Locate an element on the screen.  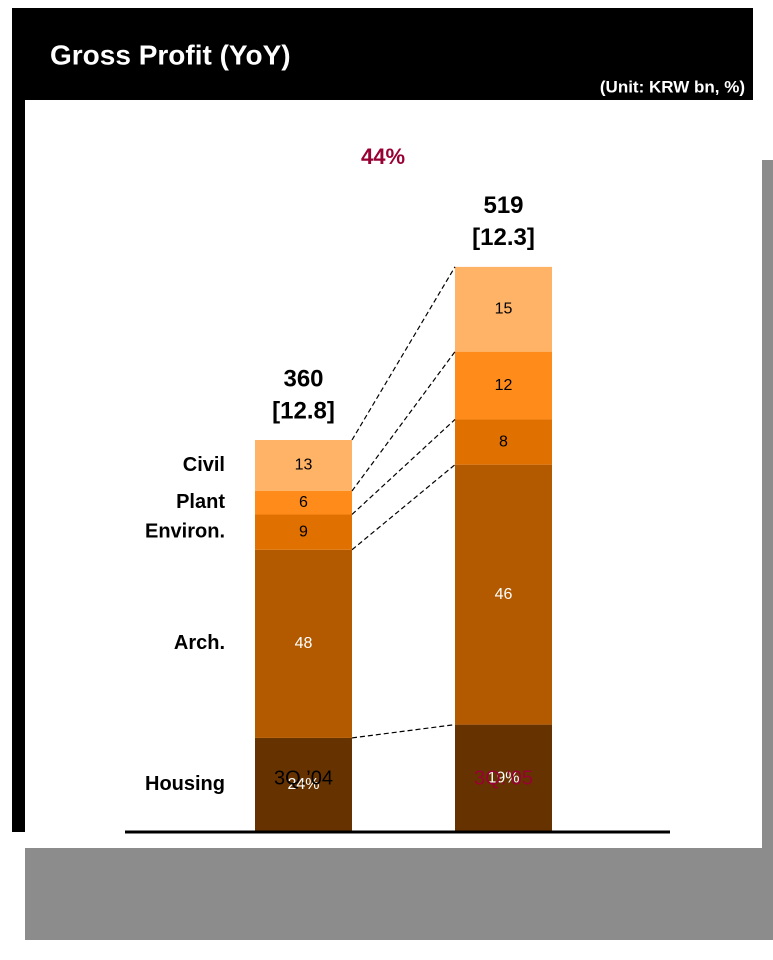
segment-label: 8 is located at coordinates (503, 441).